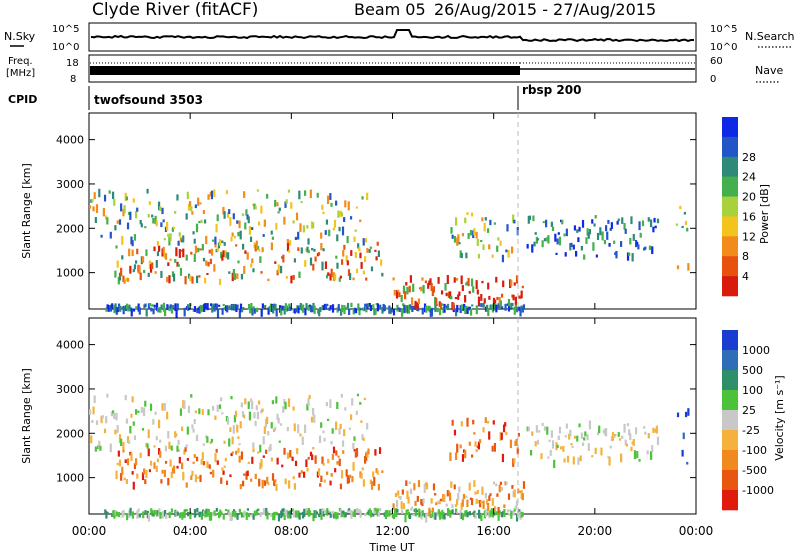 Image resolution: width=800 pixels, height=554 pixels. Describe the element at coordinates (730, 166) in the screenshot. I see `power-colorbar-segment` at that location.